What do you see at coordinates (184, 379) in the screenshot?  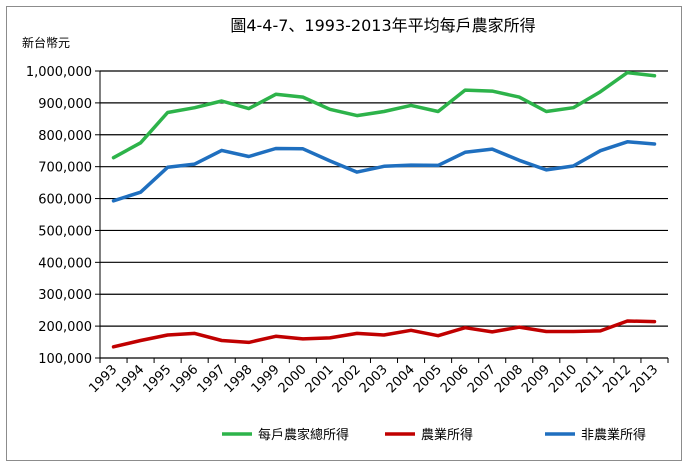 I see `x-tick-label: 1996` at bounding box center [184, 379].